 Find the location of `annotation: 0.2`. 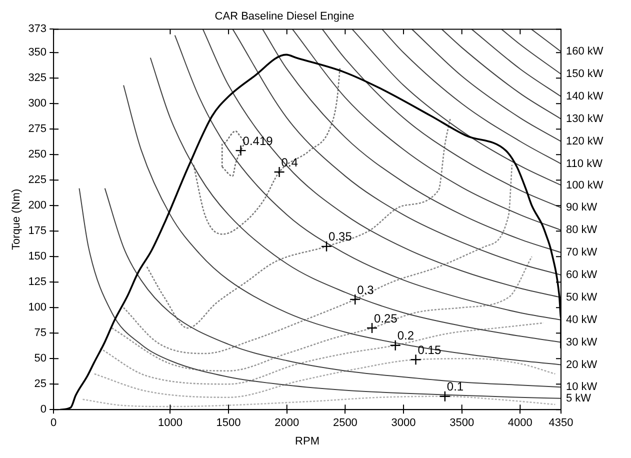

annotation: 0.2 is located at coordinates (405, 335).